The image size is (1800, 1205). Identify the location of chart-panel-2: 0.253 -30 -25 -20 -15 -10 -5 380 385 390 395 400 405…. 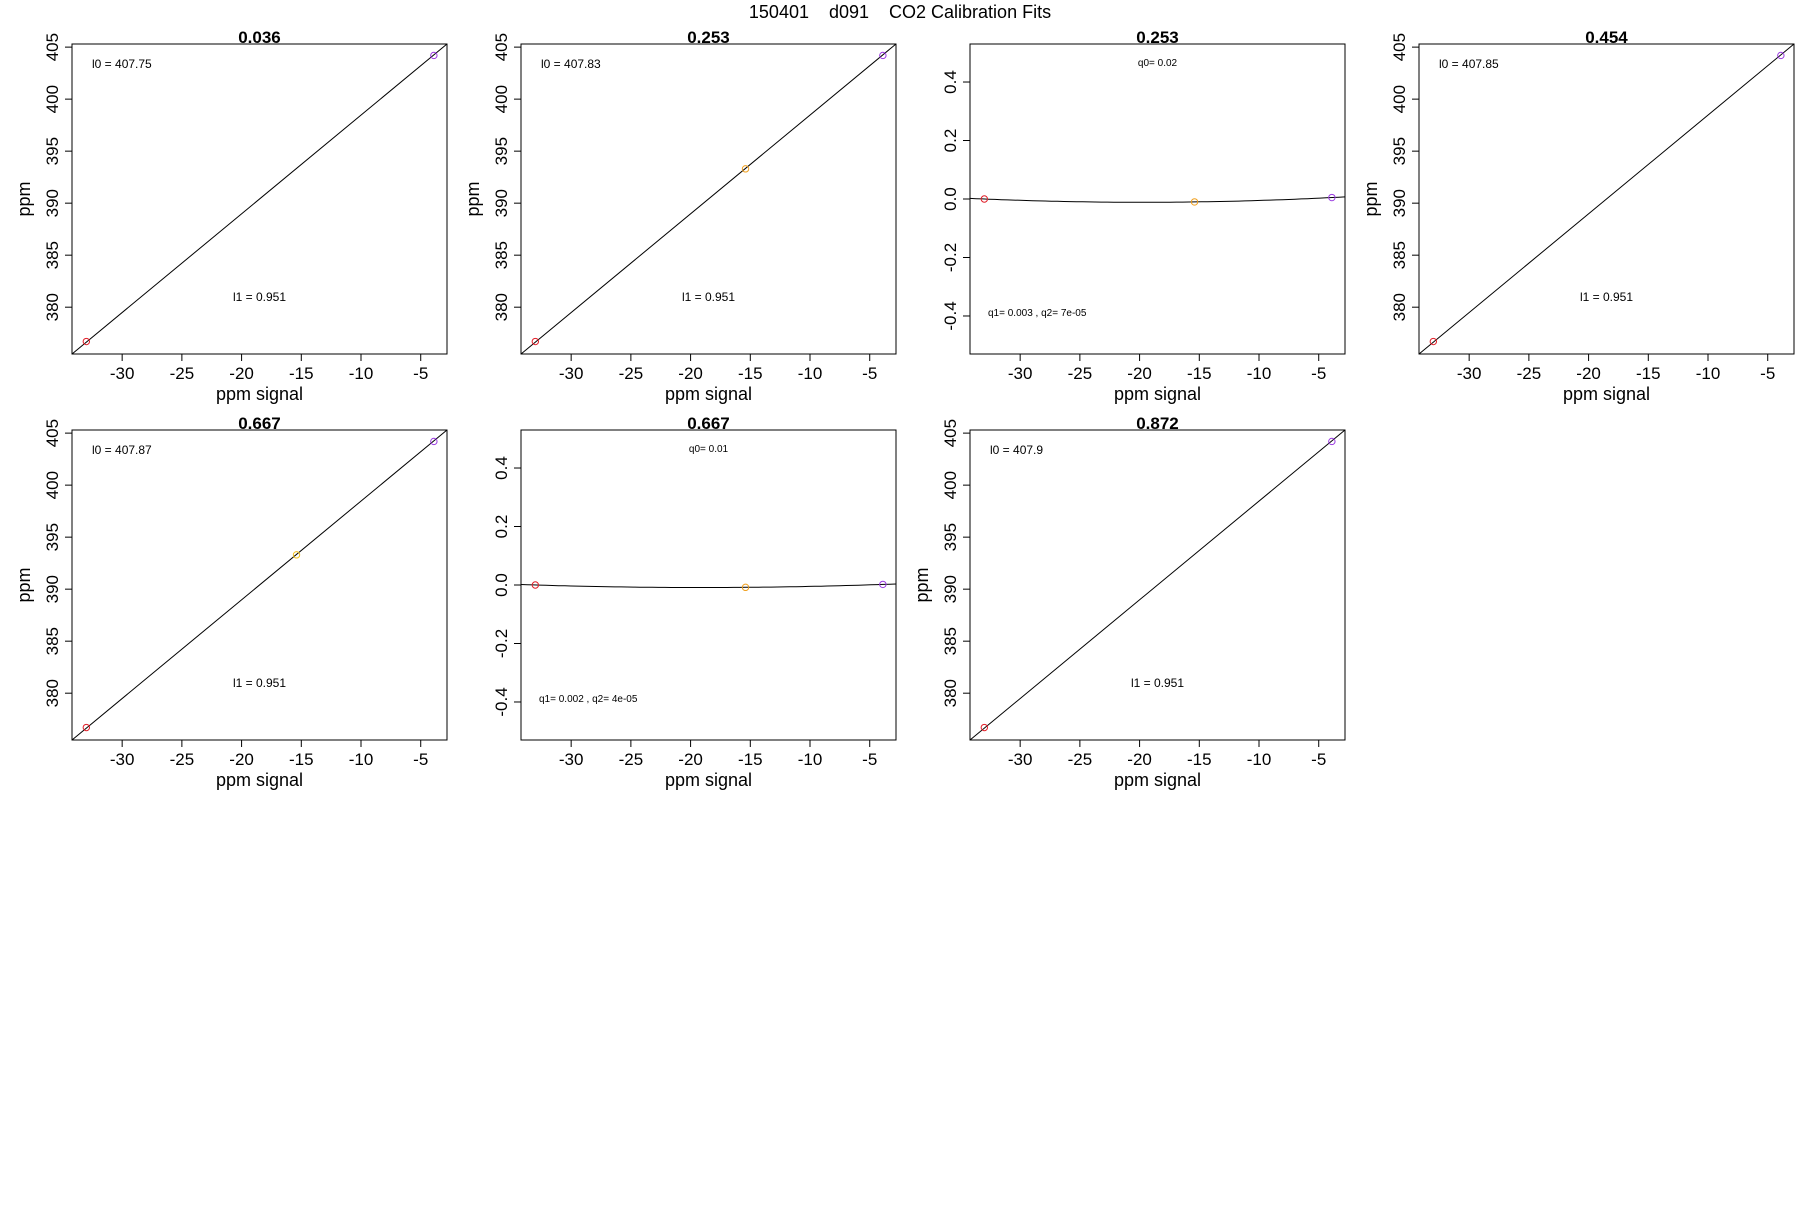
(680, 216).